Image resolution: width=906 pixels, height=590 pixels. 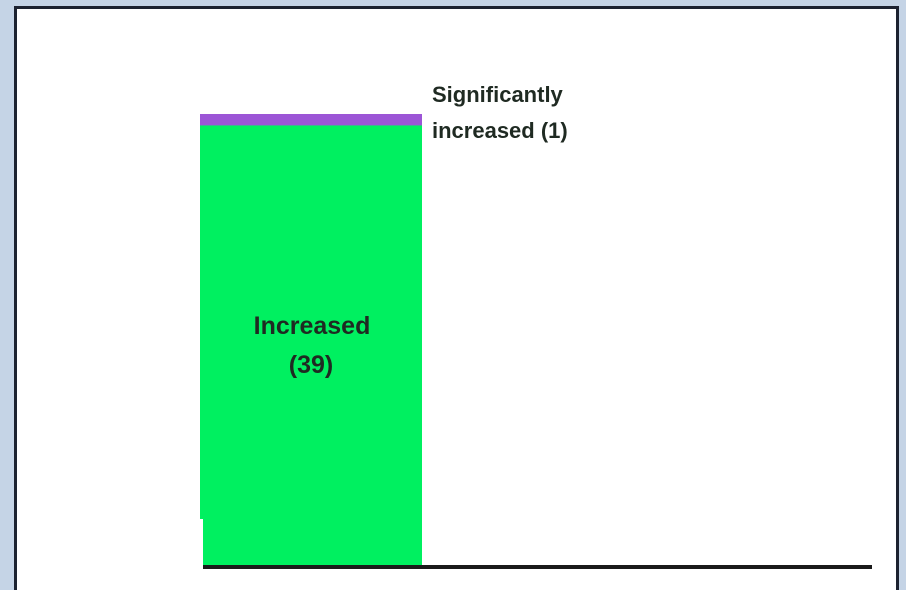 I want to click on data-label-significant-value: increased (1), so click(x=500, y=130).